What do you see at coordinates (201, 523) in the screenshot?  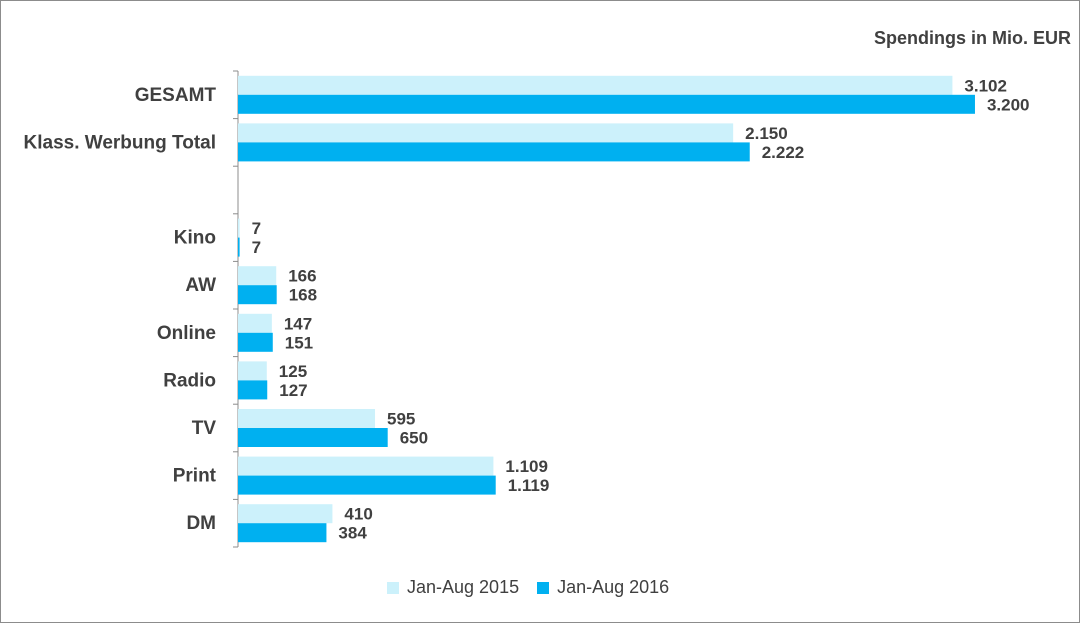 I see `category-label: DM` at bounding box center [201, 523].